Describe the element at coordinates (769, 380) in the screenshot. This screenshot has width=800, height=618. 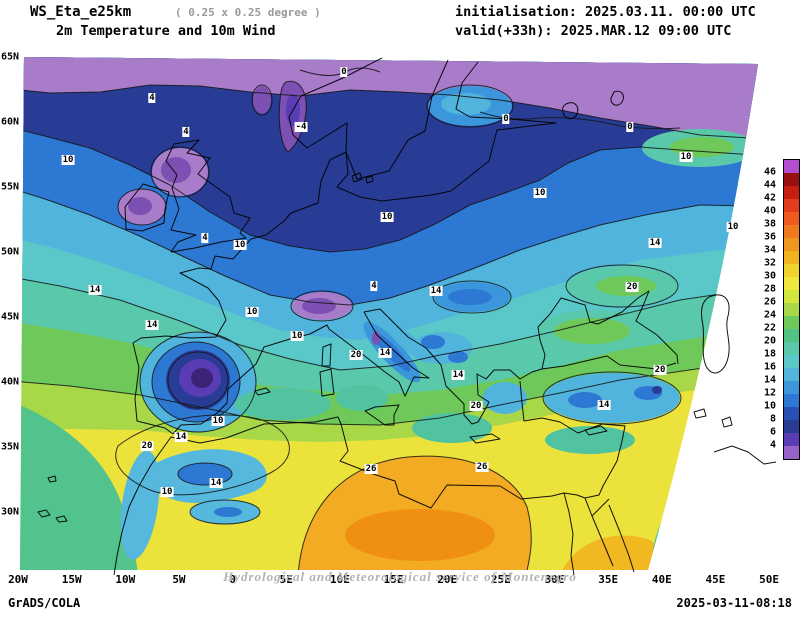
I see `colorbar-tick-label: 14` at that location.